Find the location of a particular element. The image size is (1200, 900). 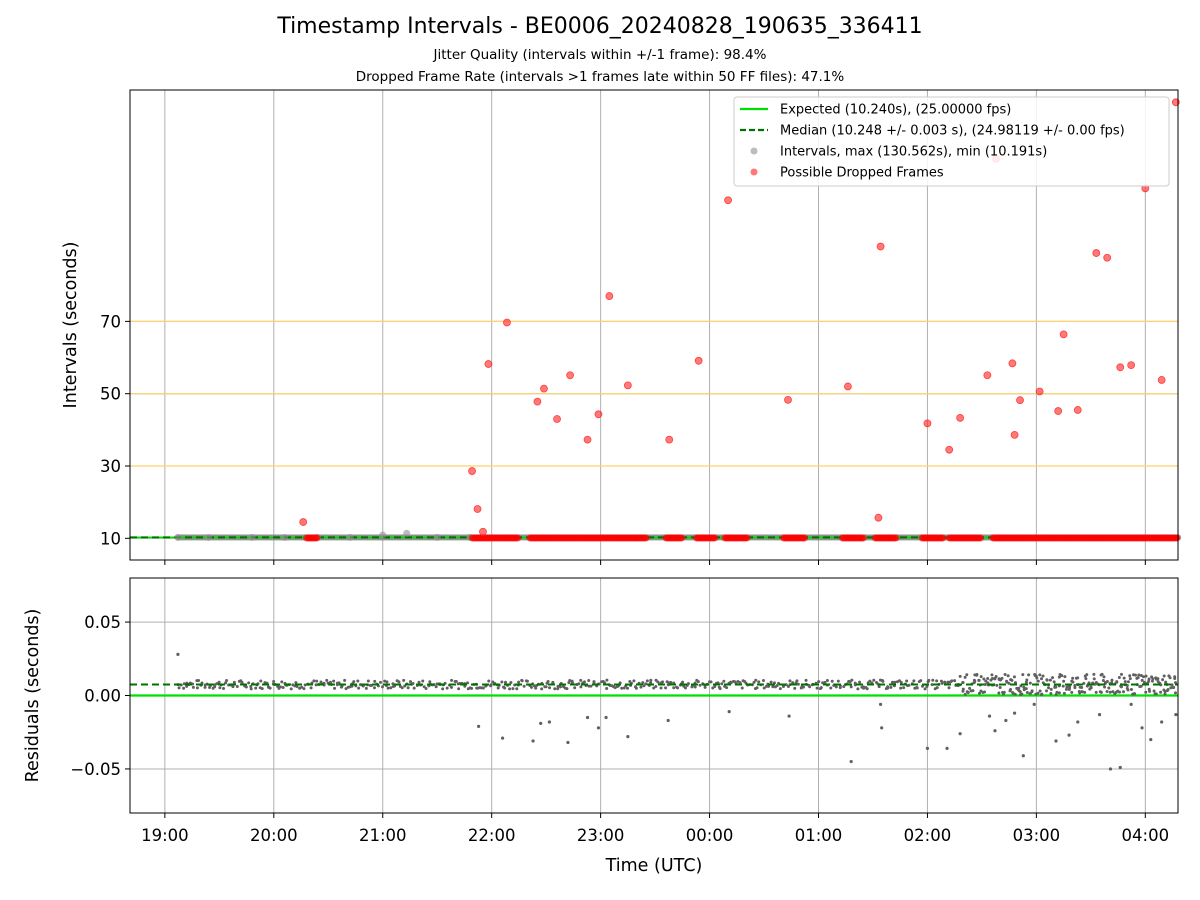

legend-swatch-dropped is located at coordinates (754, 172).